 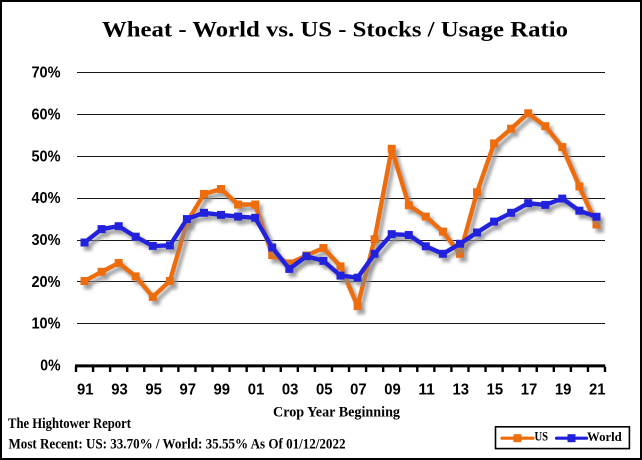 I want to click on svg-text: 05, so click(x=324, y=389).